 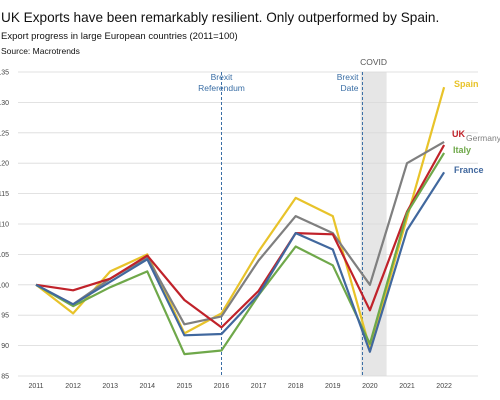 What do you see at coordinates (4, 255) in the screenshot?
I see `y-tick-105: 105` at bounding box center [4, 255].